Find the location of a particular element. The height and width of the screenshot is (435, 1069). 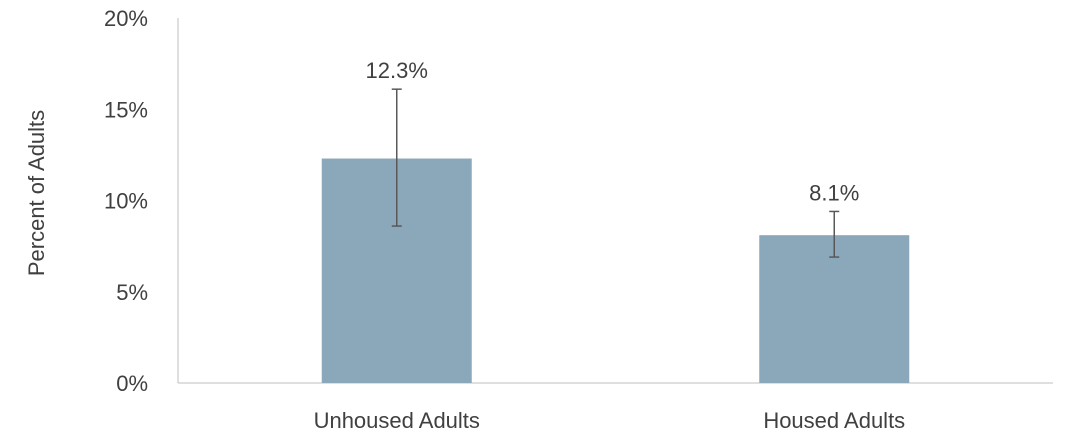

data-label: 12.3% is located at coordinates (397, 70).